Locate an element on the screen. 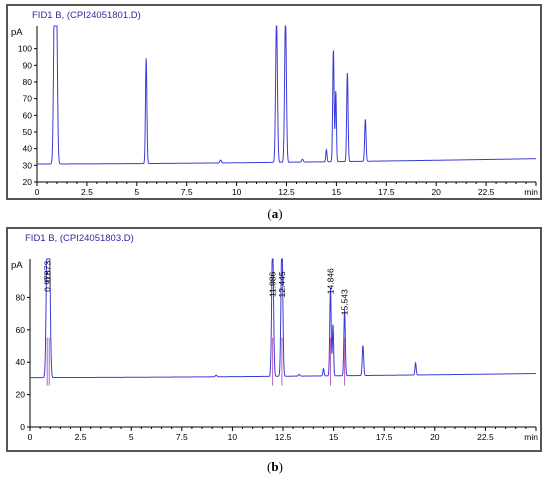  chart-b-ytick-label: 0 is located at coordinates (22, 427).